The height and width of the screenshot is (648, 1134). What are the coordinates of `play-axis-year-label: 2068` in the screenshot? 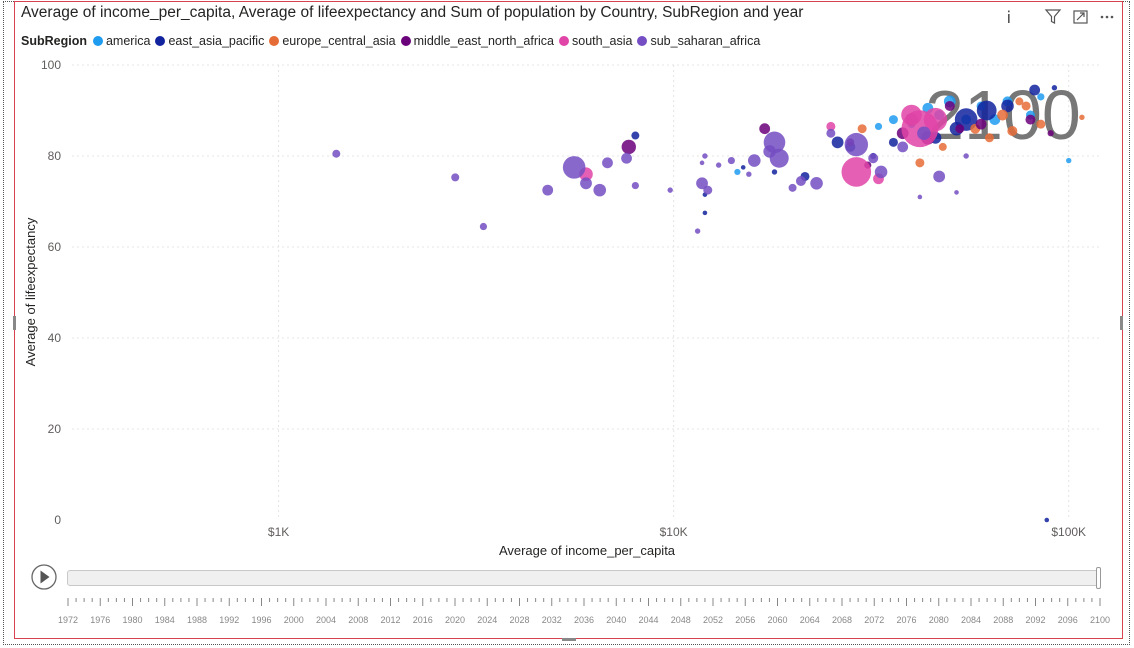 It's located at (842, 620).